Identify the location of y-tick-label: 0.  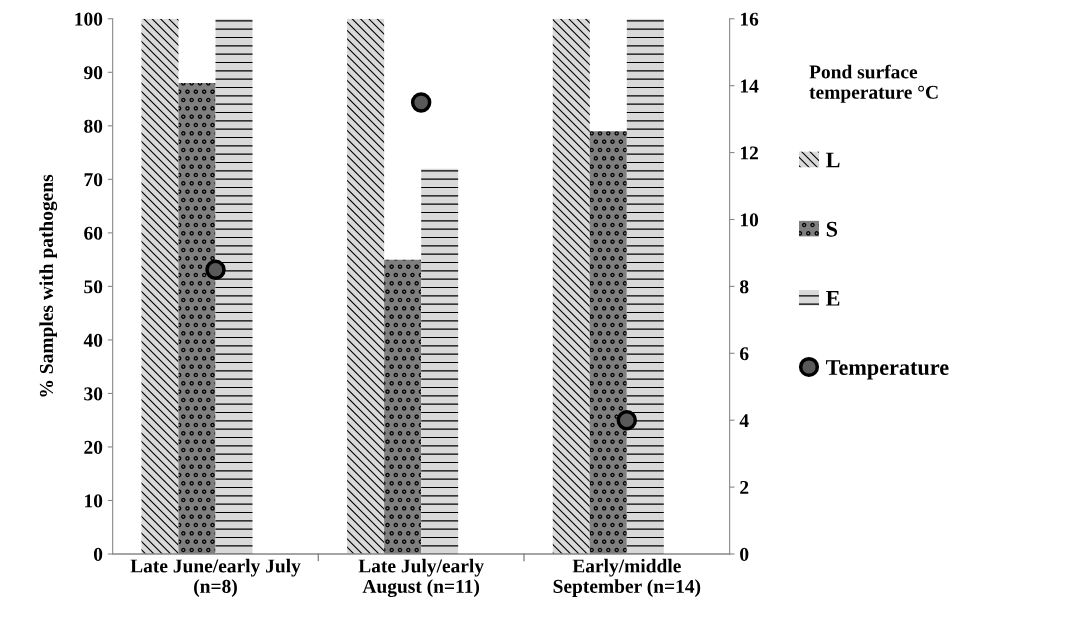
(98, 554).